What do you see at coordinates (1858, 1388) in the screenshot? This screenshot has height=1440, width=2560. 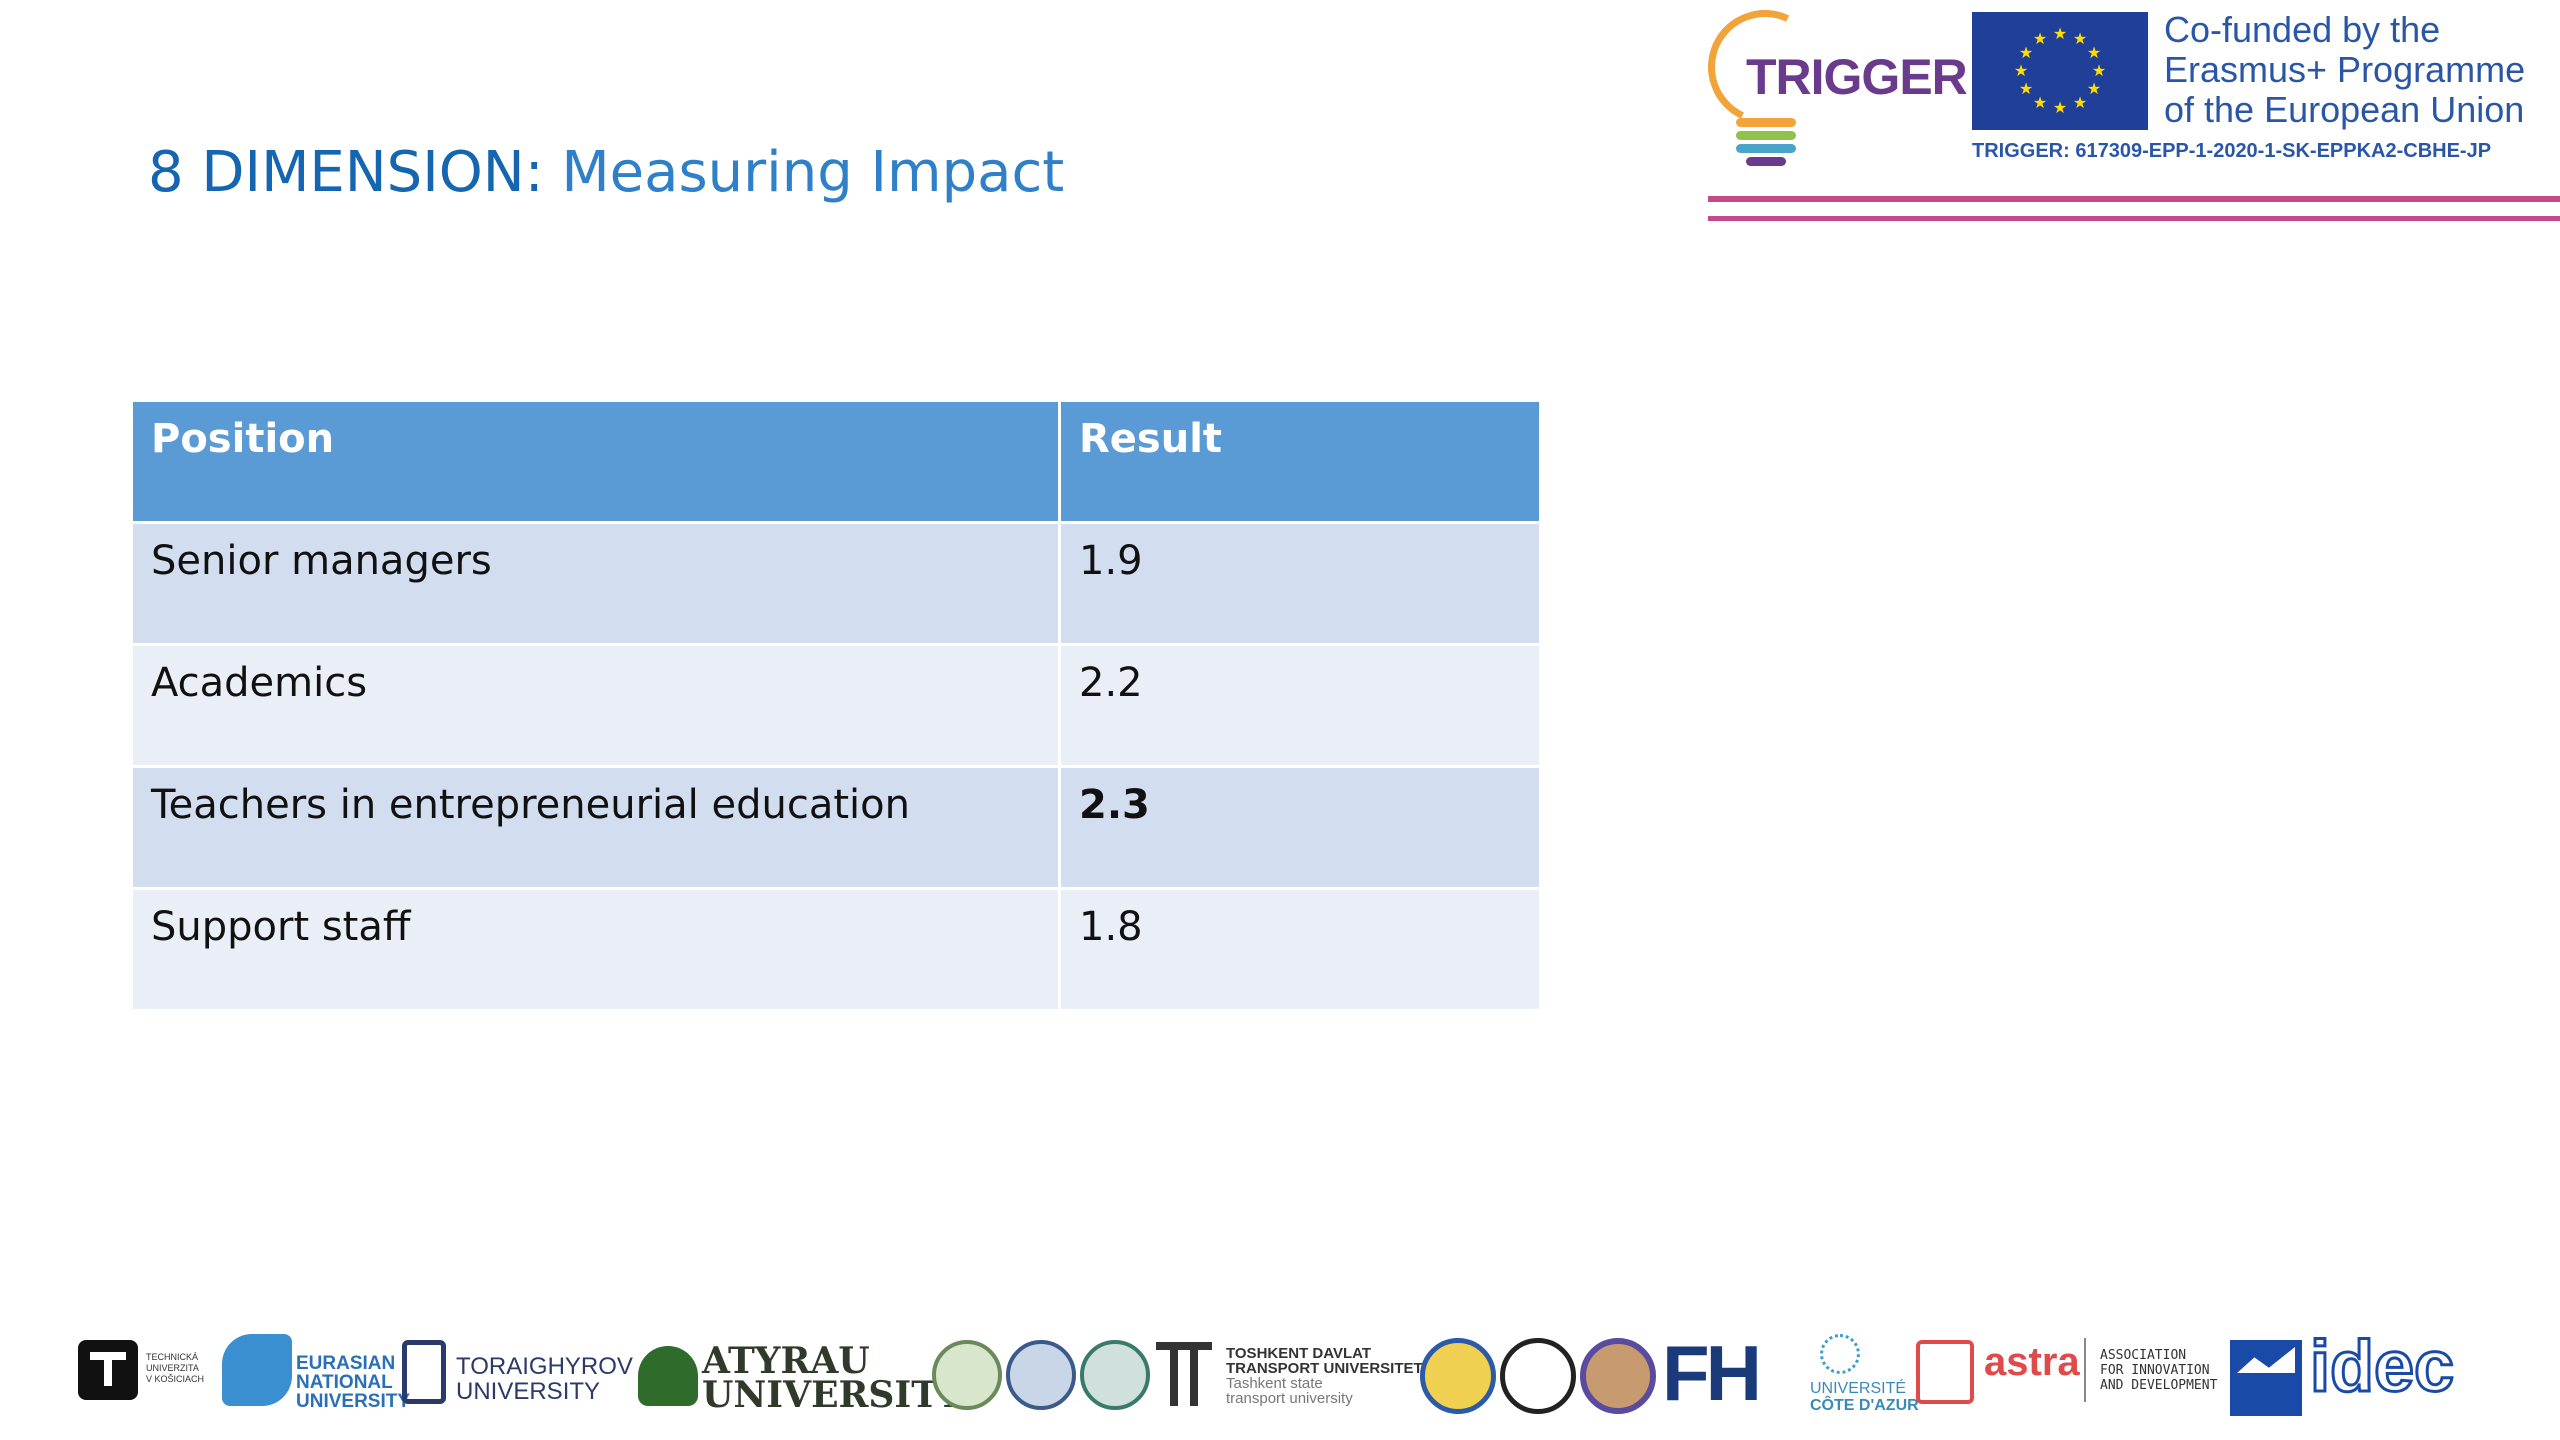 I see `cote-line: UNIVERSITÉ` at bounding box center [1858, 1388].